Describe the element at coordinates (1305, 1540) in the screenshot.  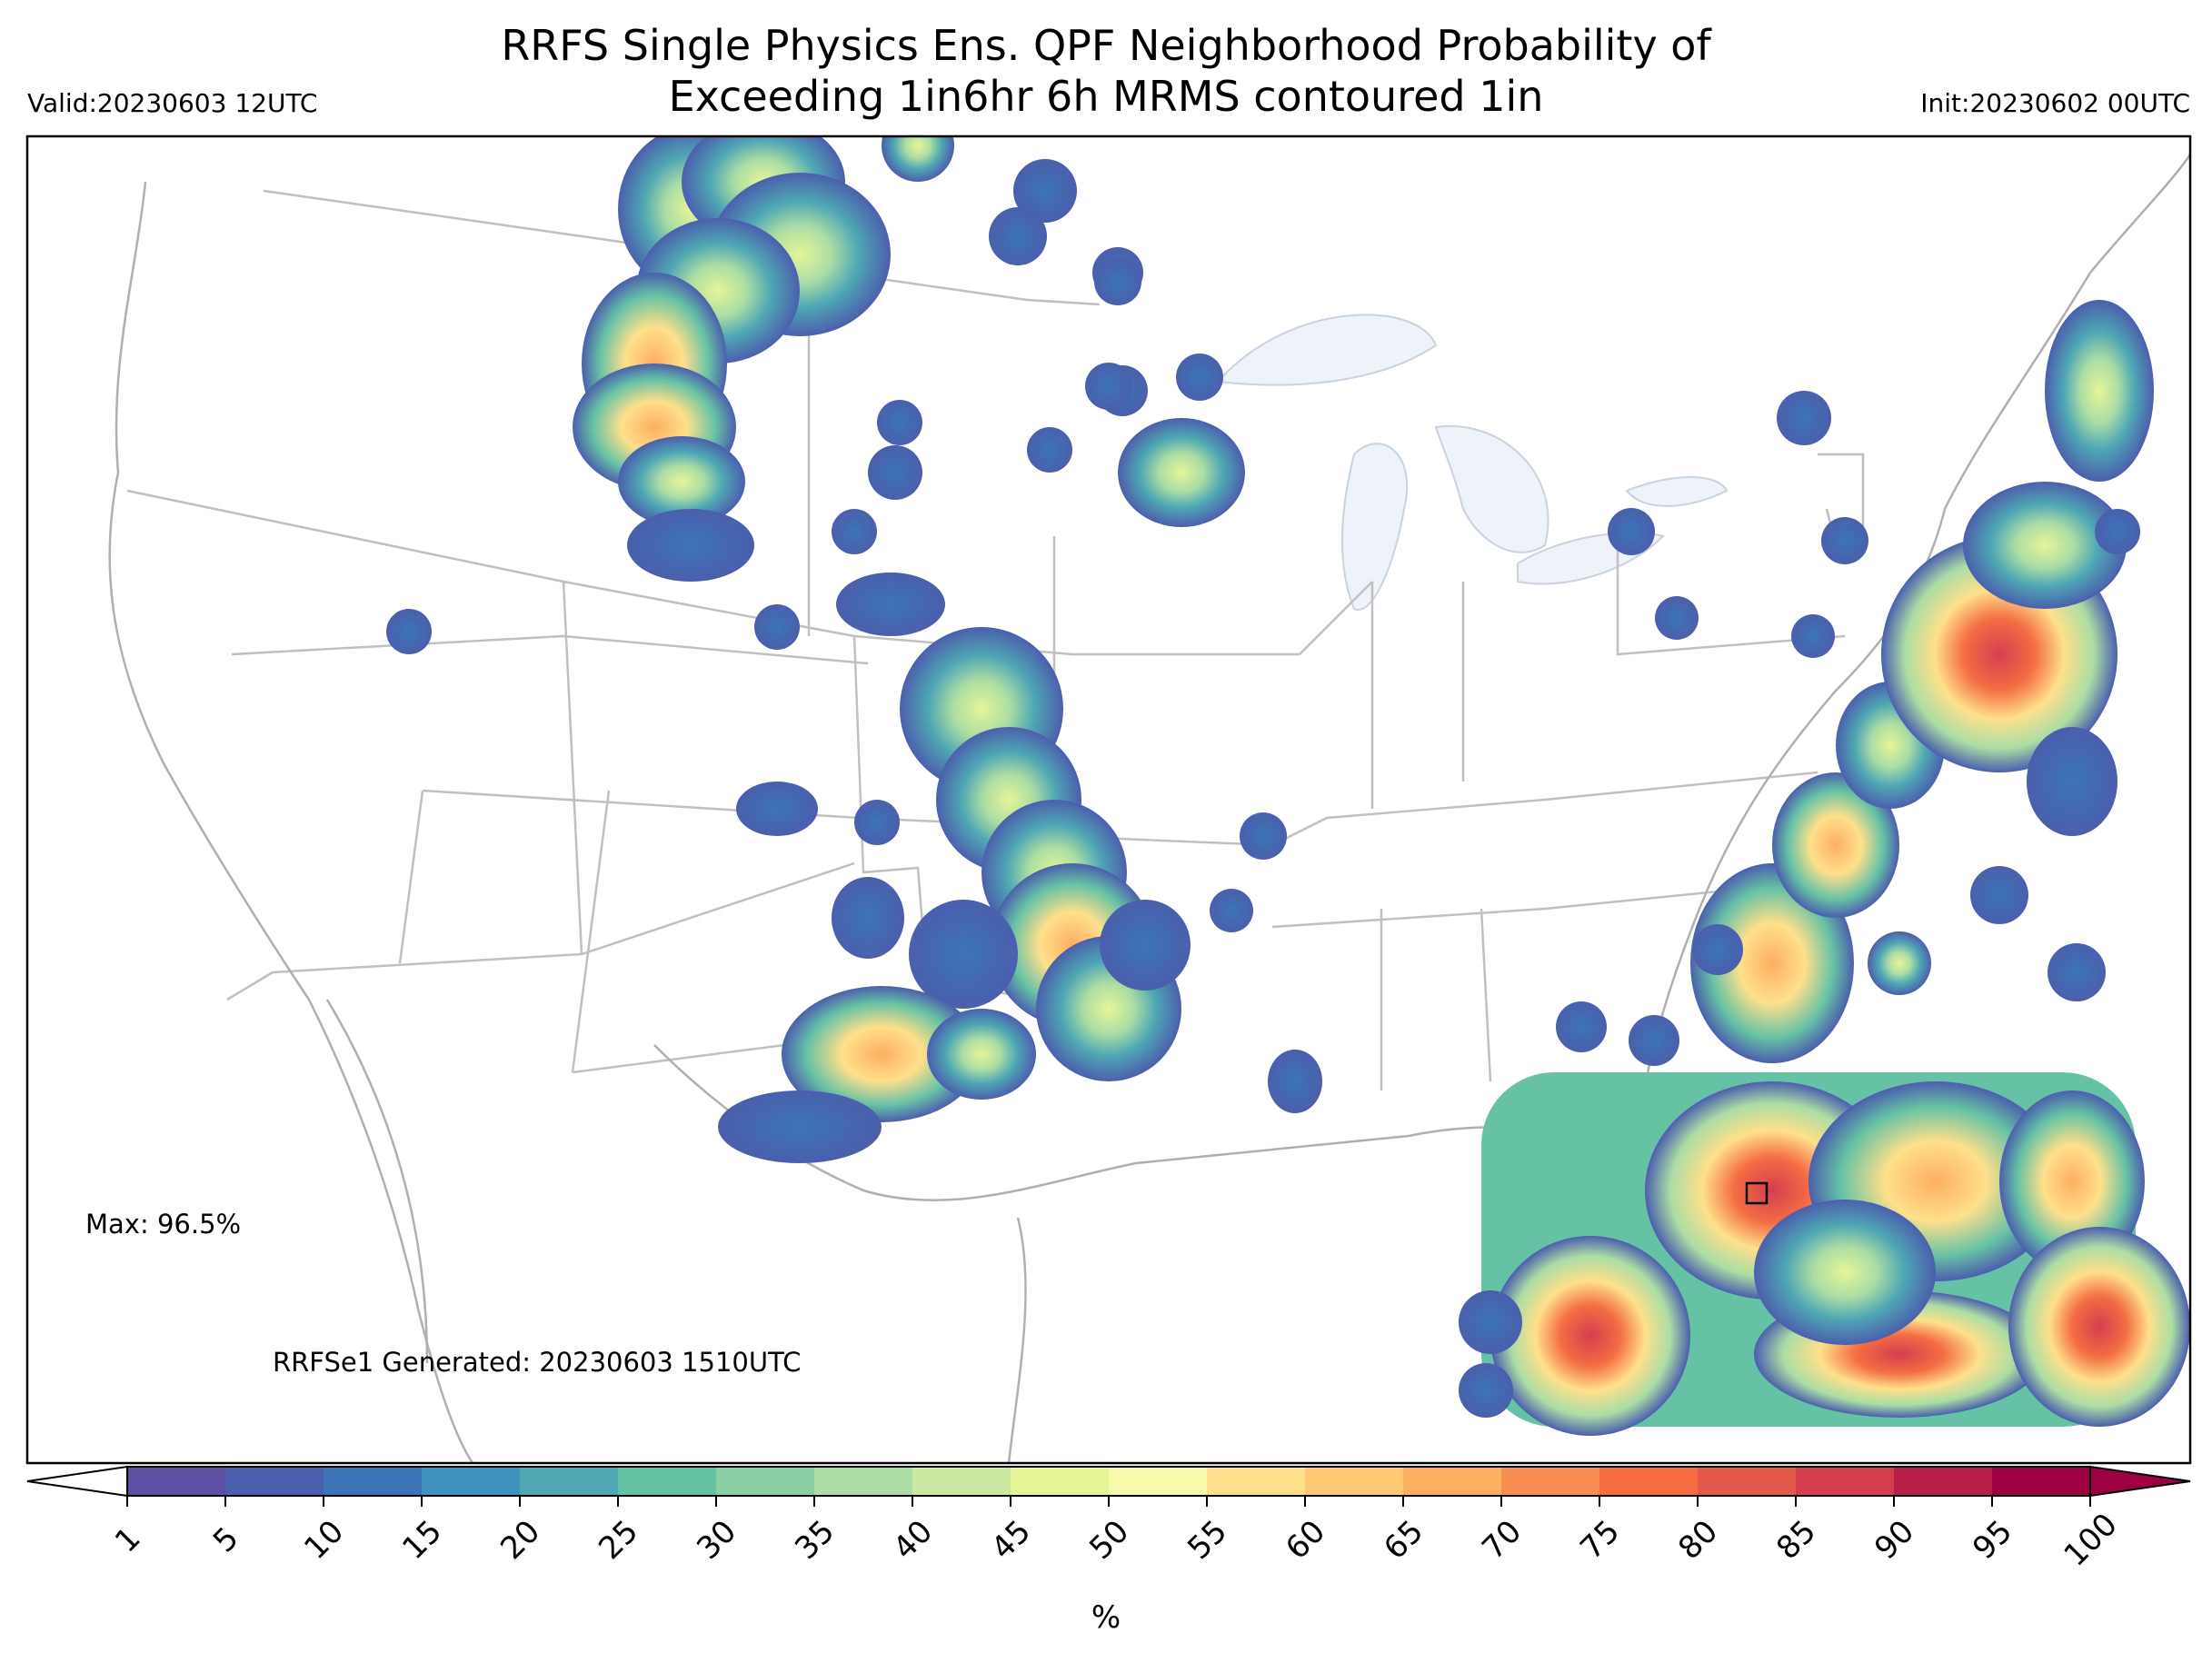
I see `colorbar-tick-label: 60` at that location.